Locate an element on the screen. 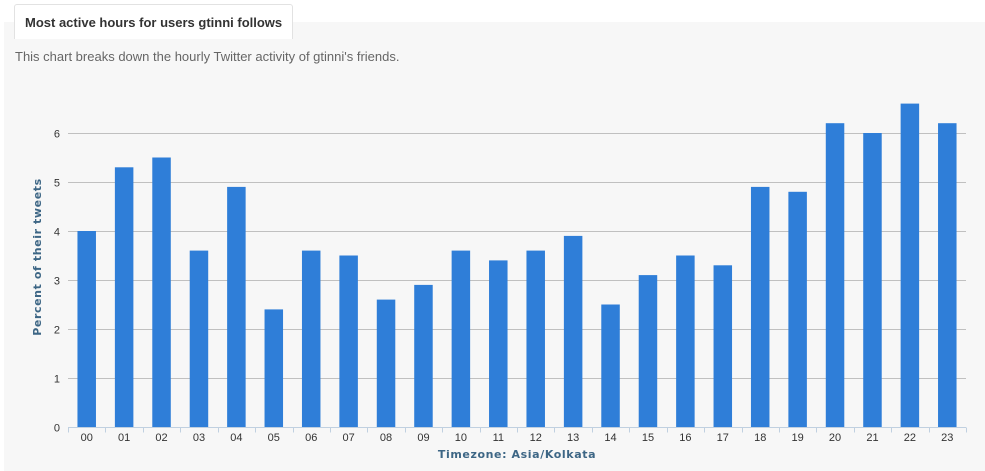  x-tick-label: 05 is located at coordinates (274, 438).